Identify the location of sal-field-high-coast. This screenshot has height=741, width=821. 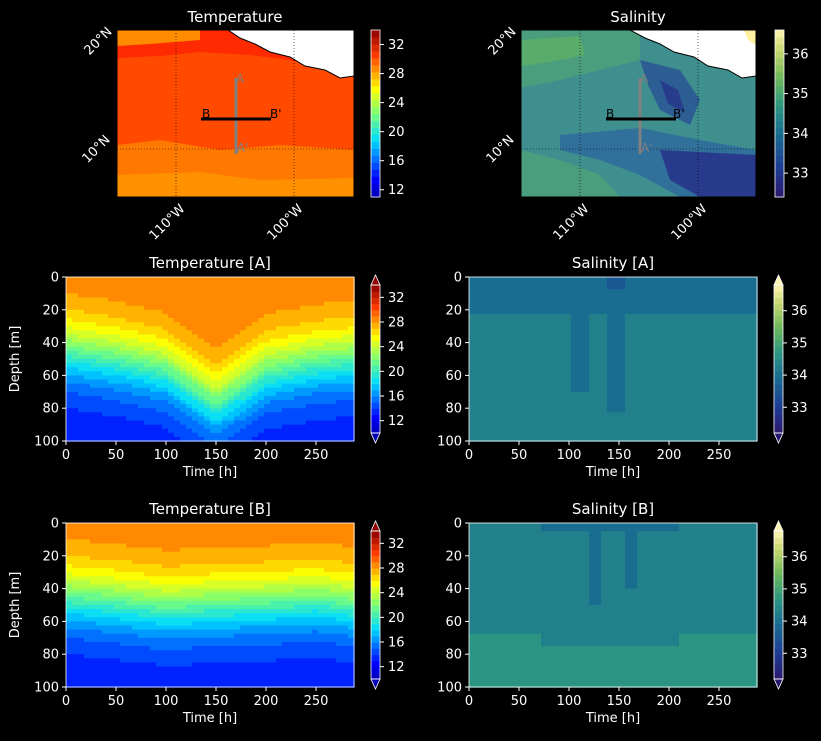
(750, 37).